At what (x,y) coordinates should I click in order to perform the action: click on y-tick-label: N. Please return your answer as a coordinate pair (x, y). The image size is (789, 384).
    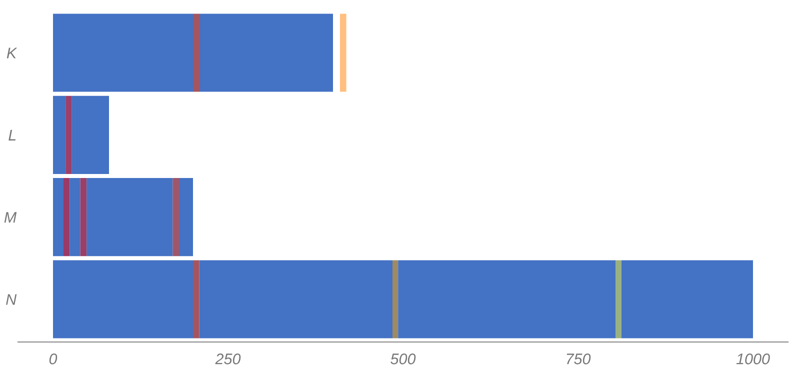
    Looking at the image, I should click on (11, 299).